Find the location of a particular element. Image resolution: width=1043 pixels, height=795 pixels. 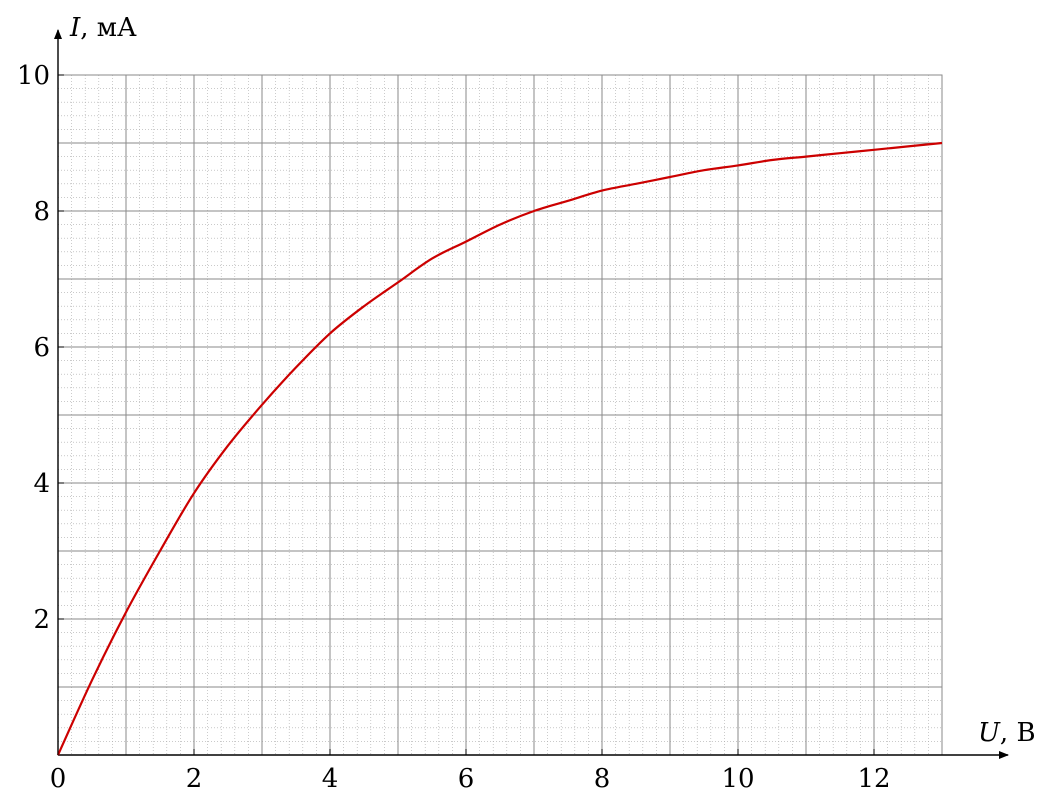

y-axis-label-var: I is located at coordinates (75, 28).